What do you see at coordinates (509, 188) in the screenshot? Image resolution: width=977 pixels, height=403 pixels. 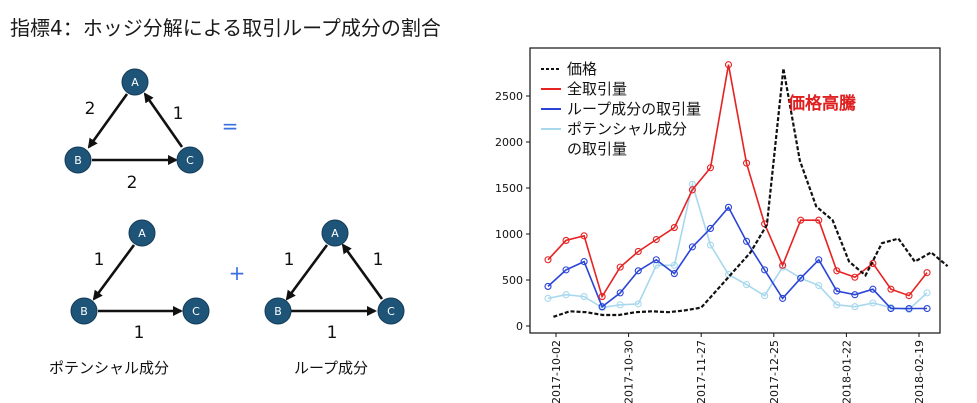 I see `y-tick-label: 1500` at bounding box center [509, 188].